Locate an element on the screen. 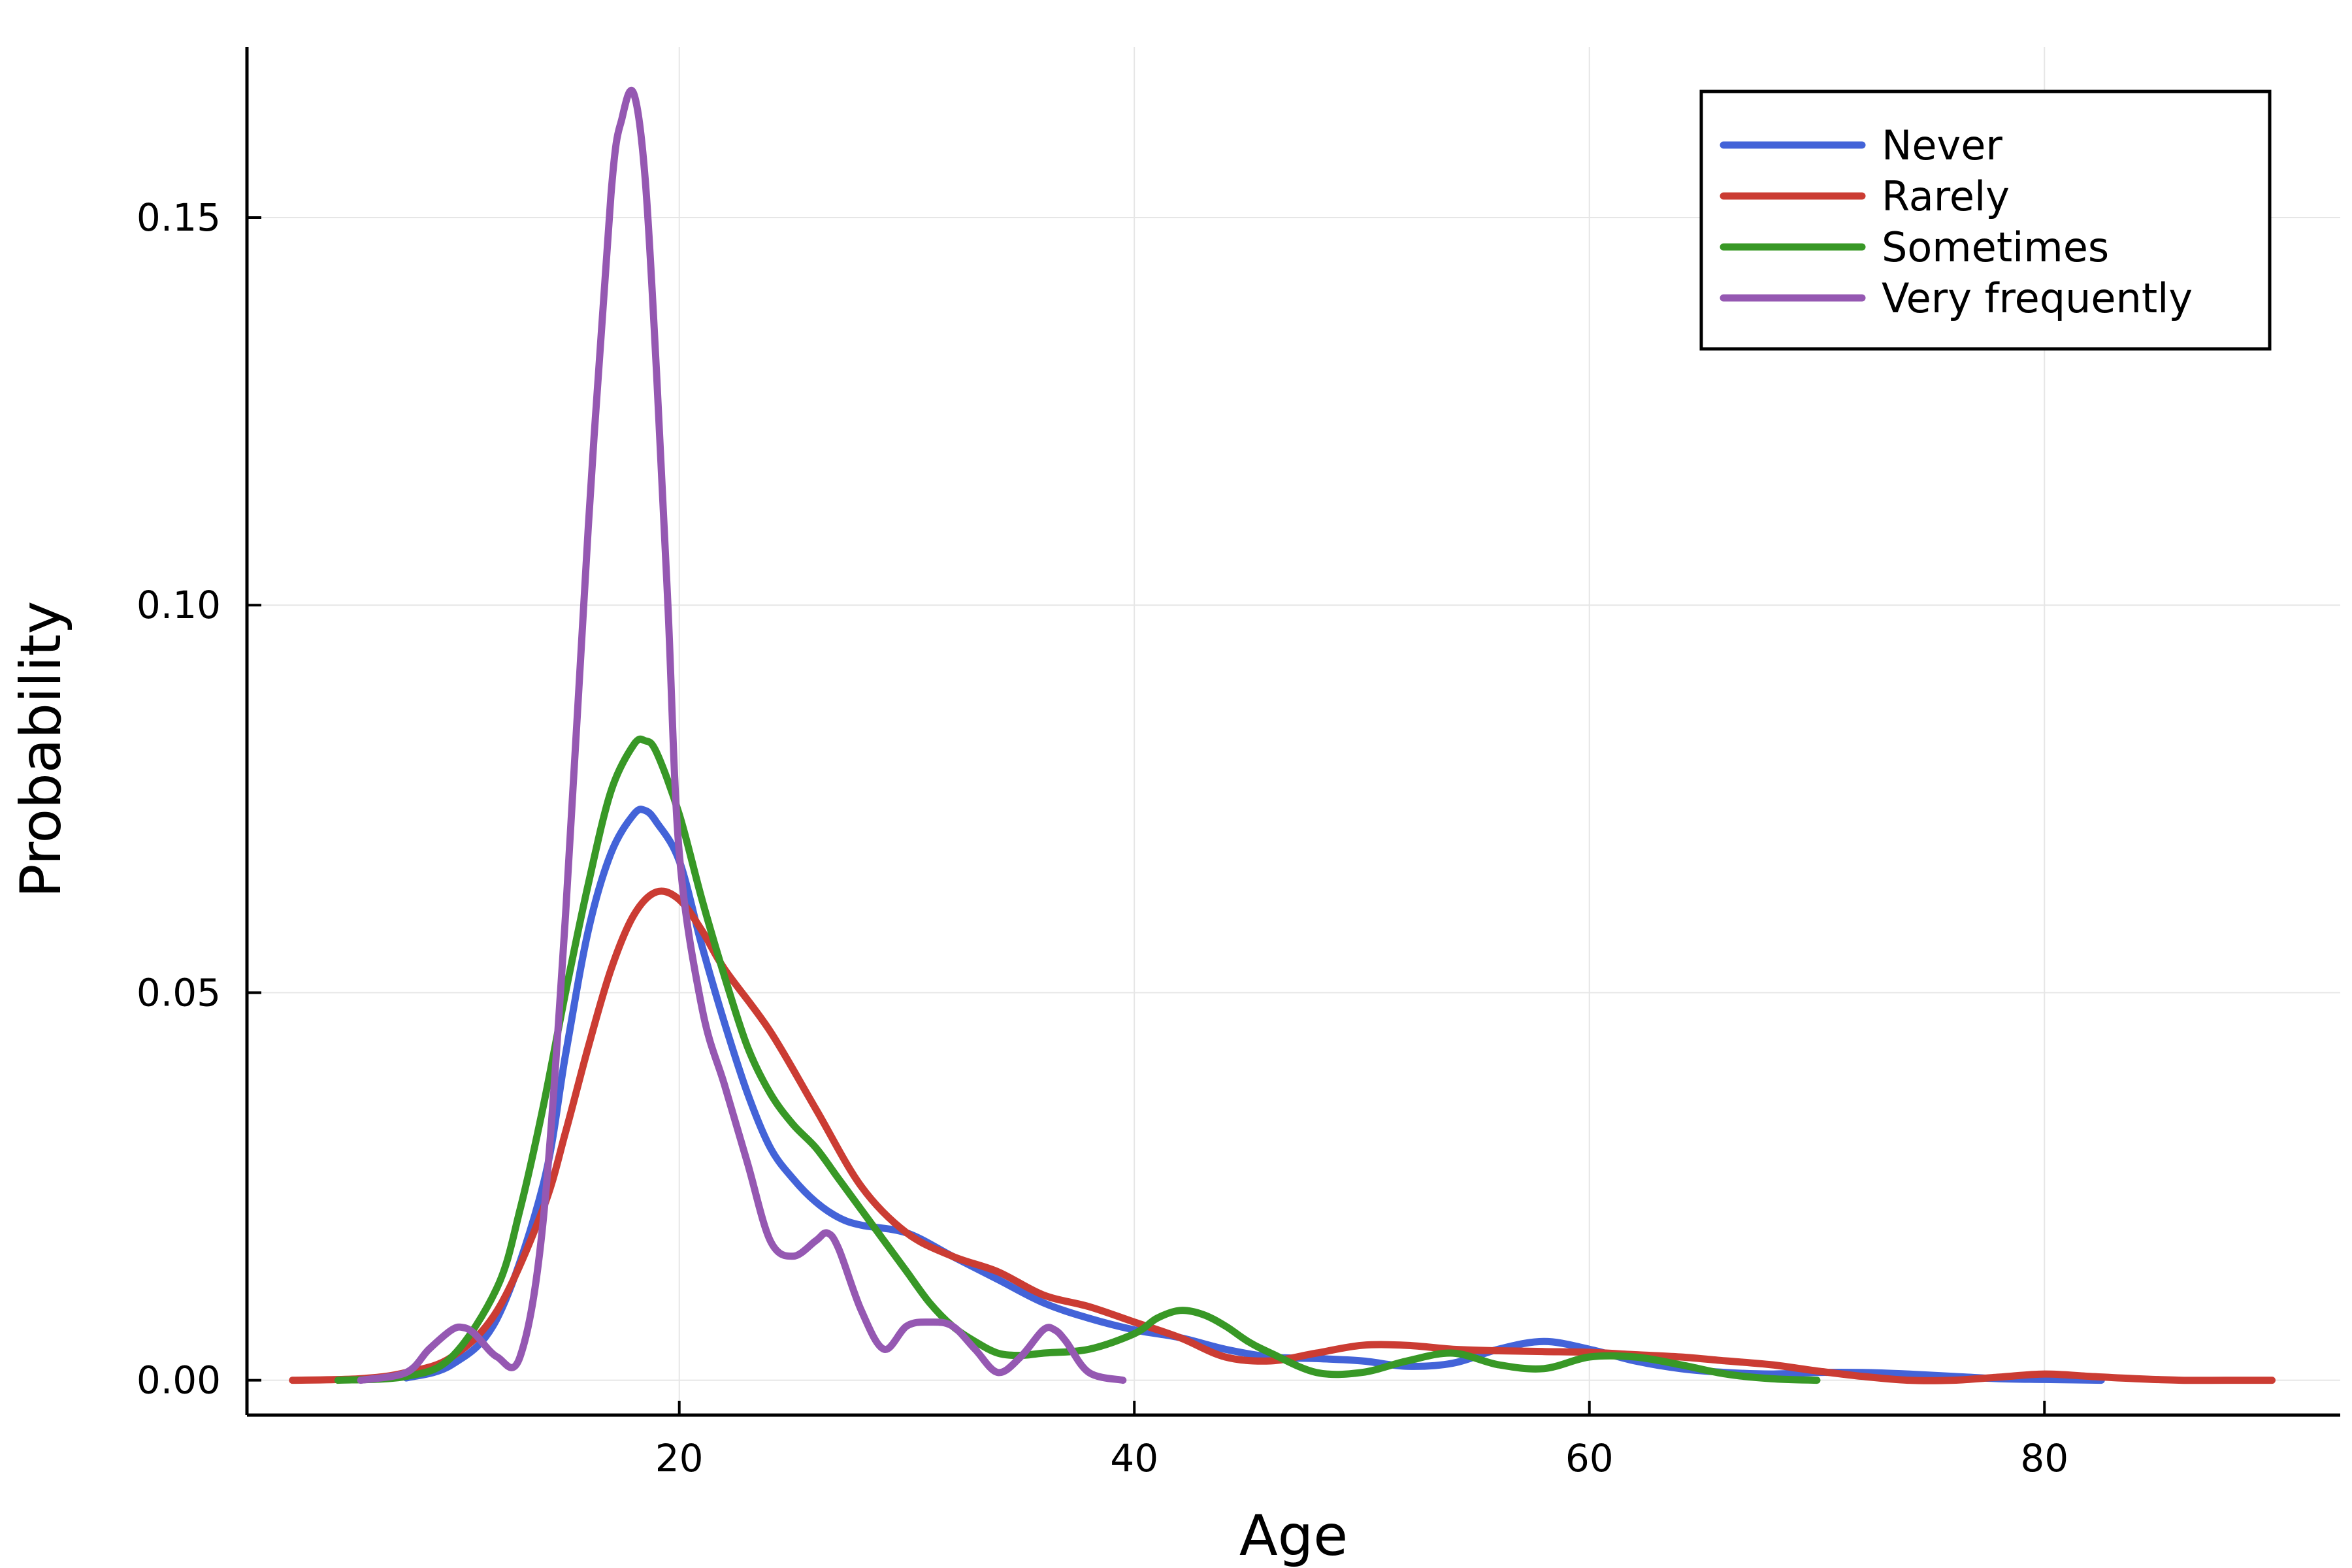  legend-label-rarely: Rarely is located at coordinates (1946, 196).